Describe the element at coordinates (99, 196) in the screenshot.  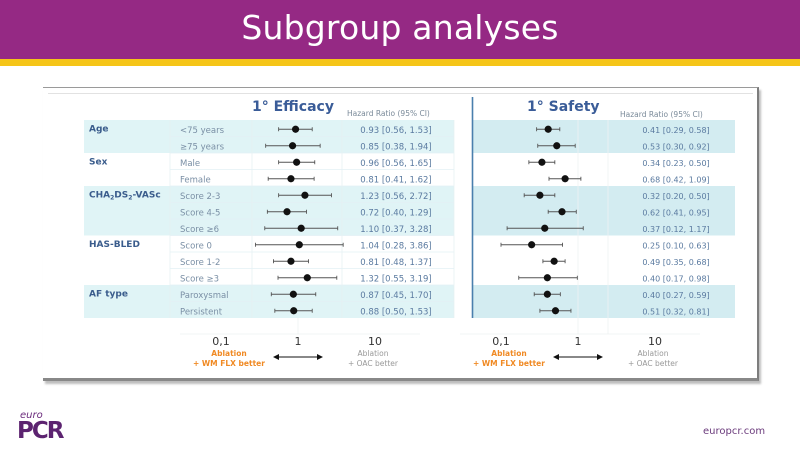
I see `group-label-part: CHA` at that location.